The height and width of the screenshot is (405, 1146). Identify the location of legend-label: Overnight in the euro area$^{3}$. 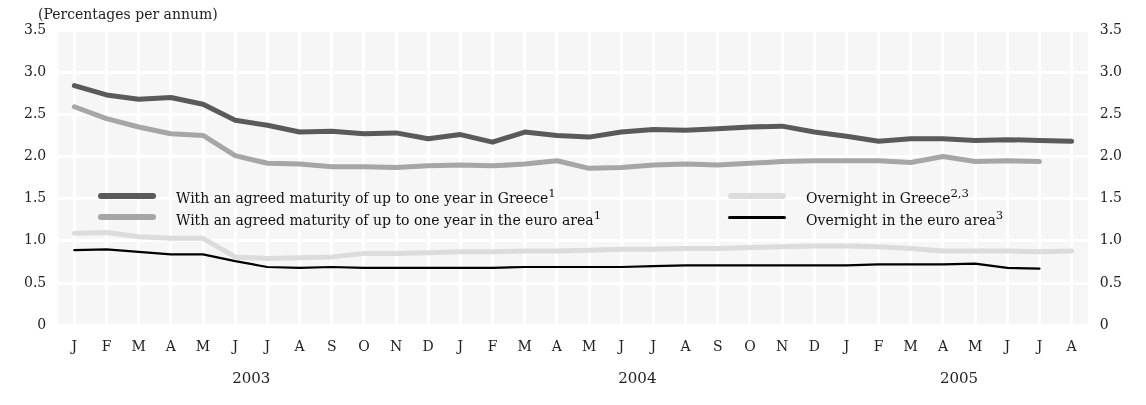
(905, 217).